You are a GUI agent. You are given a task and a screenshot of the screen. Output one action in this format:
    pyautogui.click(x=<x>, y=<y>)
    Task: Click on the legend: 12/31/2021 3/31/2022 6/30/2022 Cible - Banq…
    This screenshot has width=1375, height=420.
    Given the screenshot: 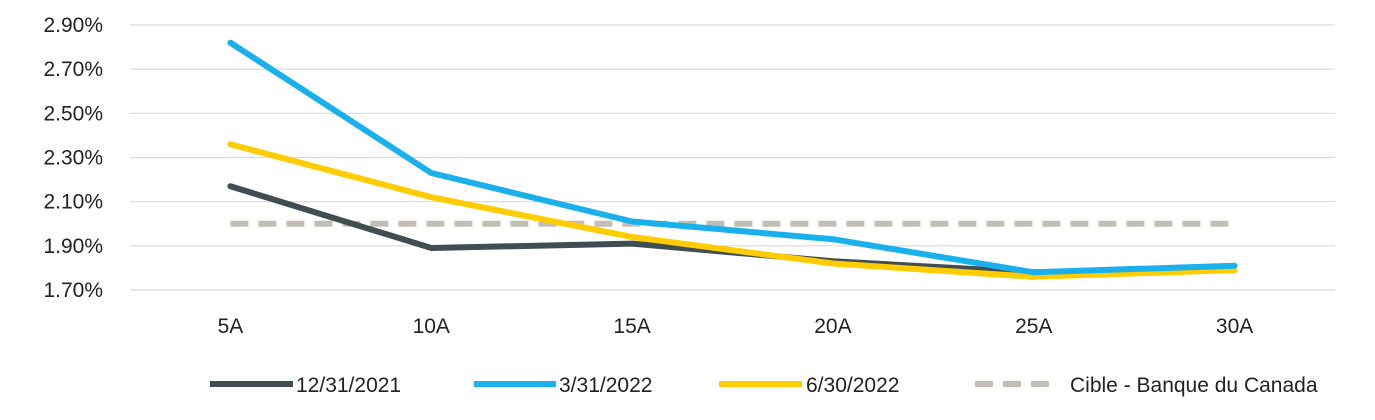 What is the action you would take?
    pyautogui.click(x=764, y=385)
    